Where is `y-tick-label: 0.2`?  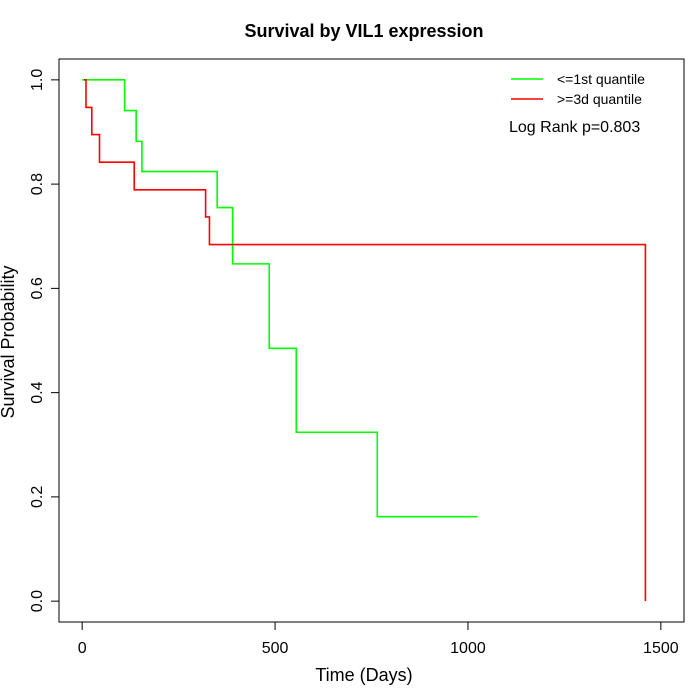
y-tick-label: 0.2 is located at coordinates (37, 497).